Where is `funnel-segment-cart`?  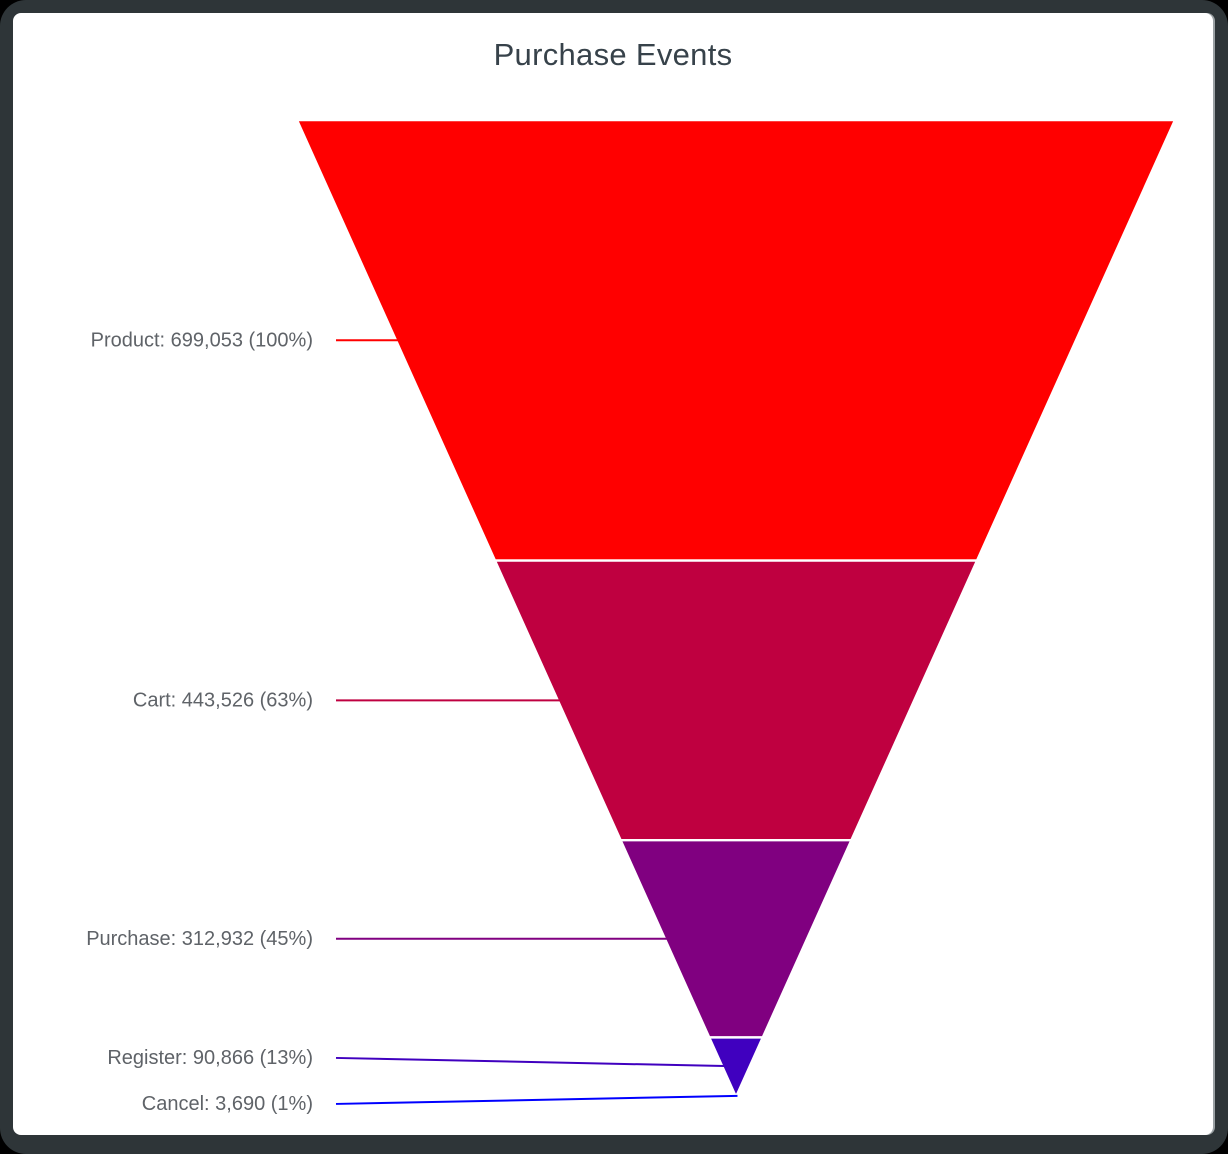
funnel-segment-cart is located at coordinates (736, 700).